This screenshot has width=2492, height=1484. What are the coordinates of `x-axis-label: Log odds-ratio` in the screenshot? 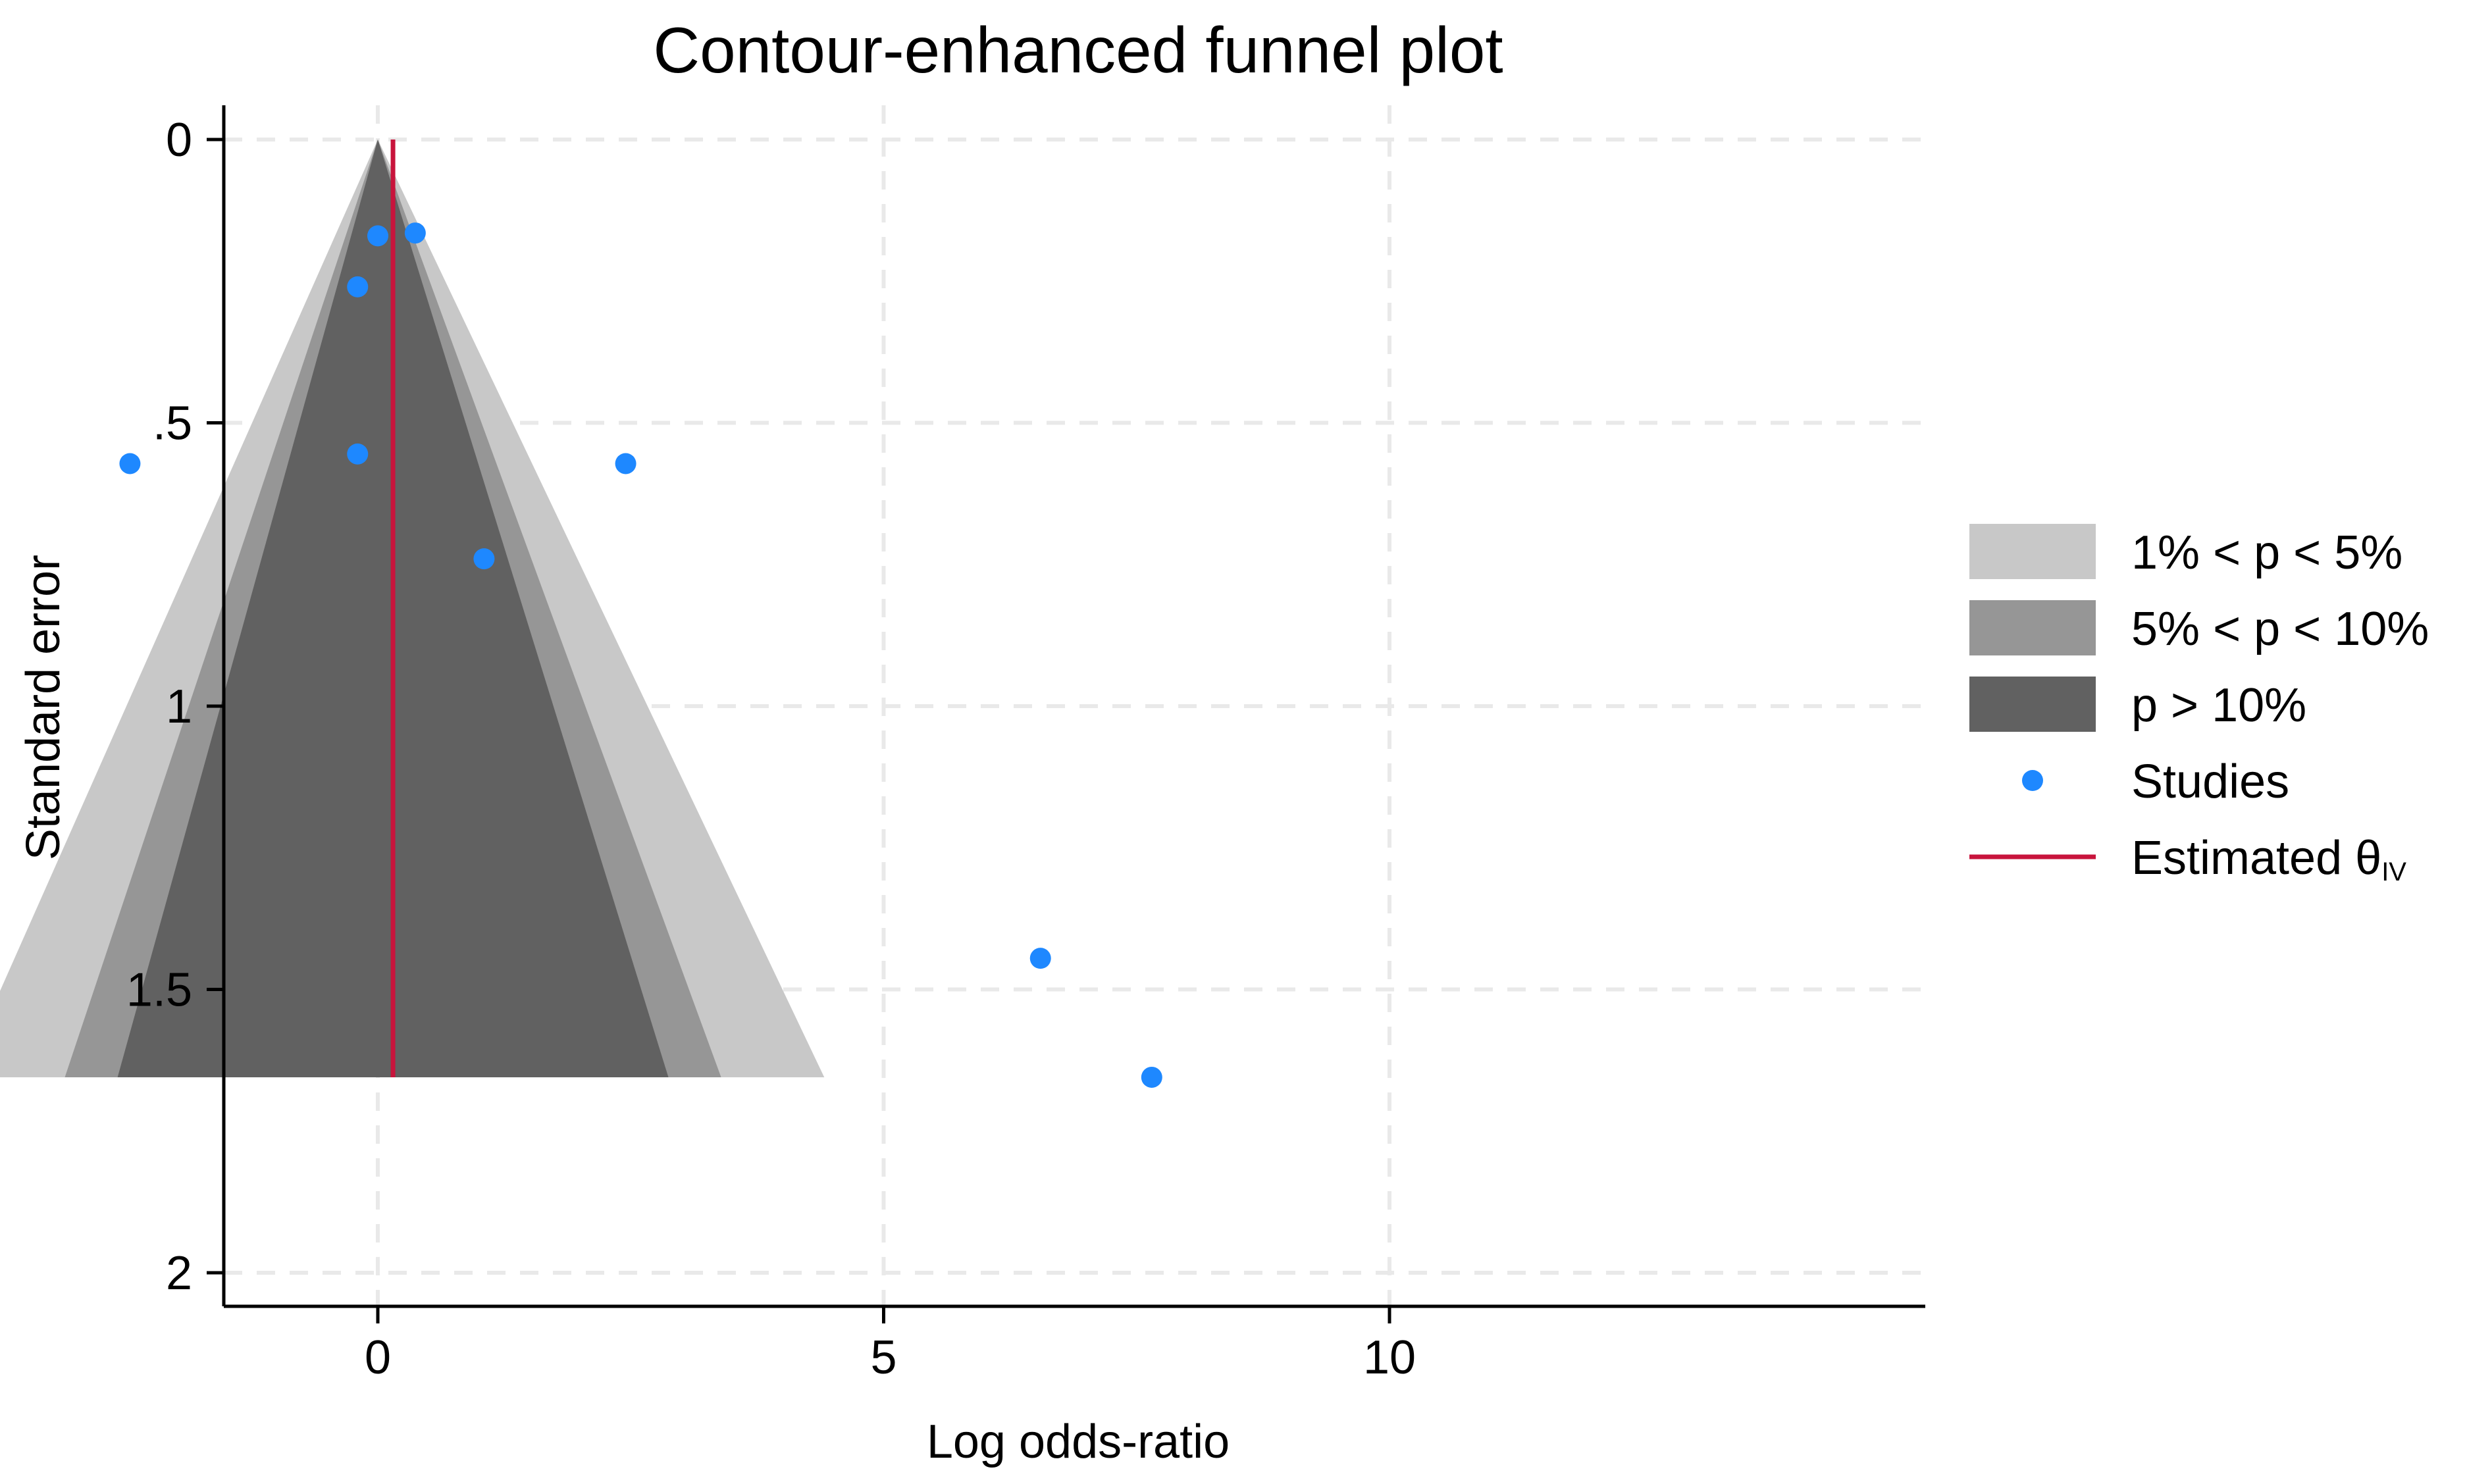 It's located at (1078, 1442).